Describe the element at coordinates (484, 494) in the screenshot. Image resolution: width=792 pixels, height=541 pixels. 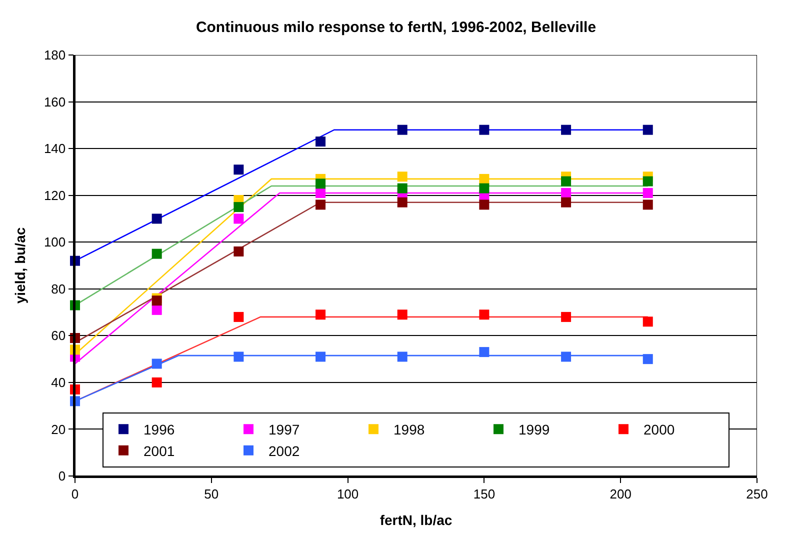
I see `x-tick-label: 150` at that location.